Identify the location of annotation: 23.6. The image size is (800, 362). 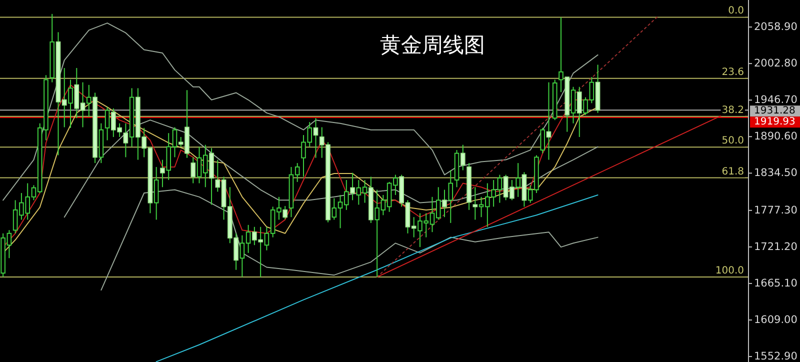
(733, 72).